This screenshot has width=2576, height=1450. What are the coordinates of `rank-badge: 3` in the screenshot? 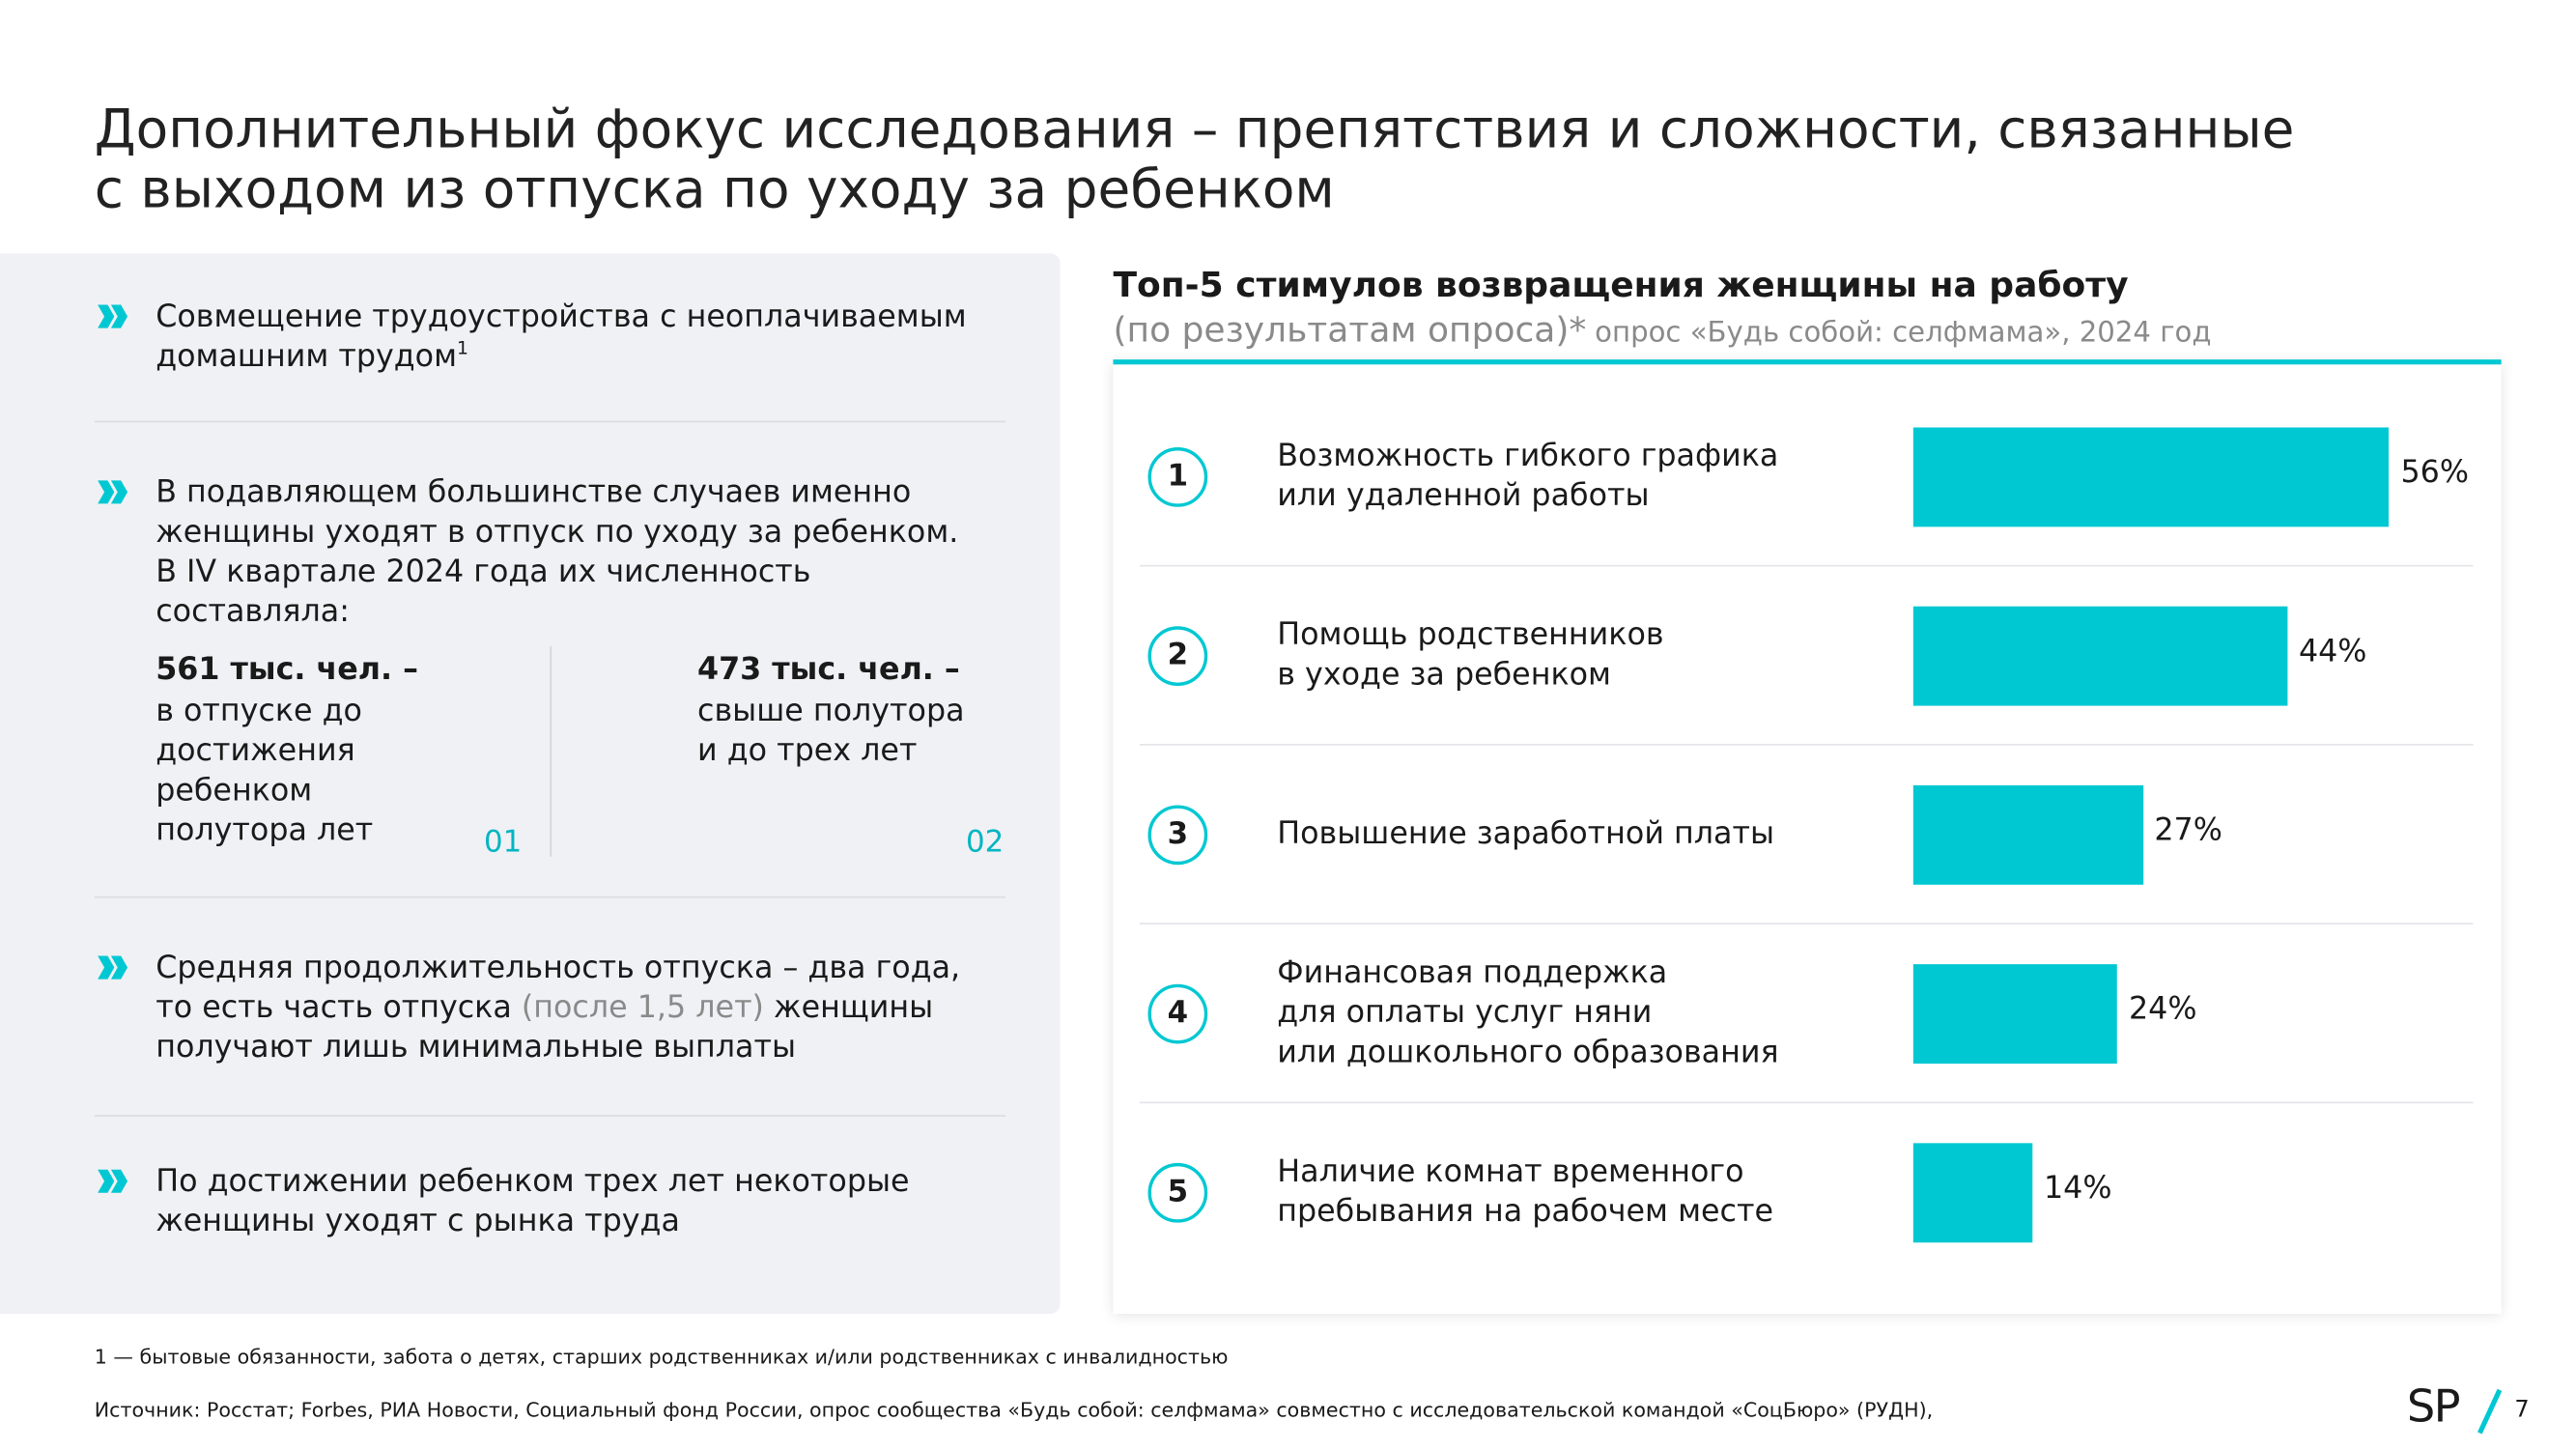 It's located at (1177, 836).